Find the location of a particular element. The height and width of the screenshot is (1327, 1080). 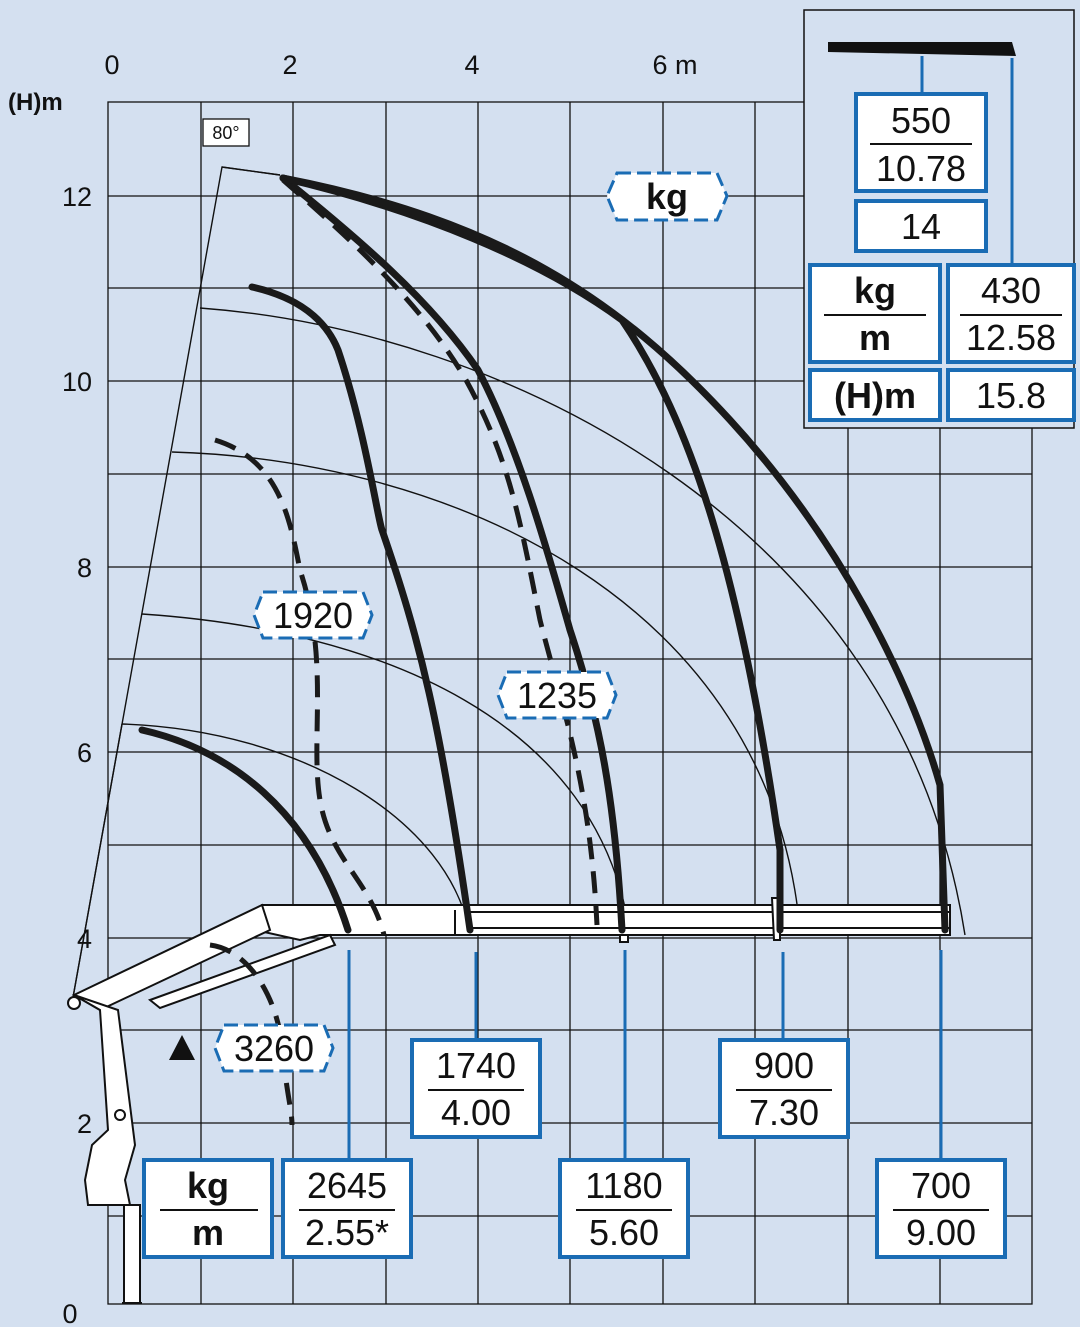

kg-badge-label: kg is located at coordinates (667, 196).